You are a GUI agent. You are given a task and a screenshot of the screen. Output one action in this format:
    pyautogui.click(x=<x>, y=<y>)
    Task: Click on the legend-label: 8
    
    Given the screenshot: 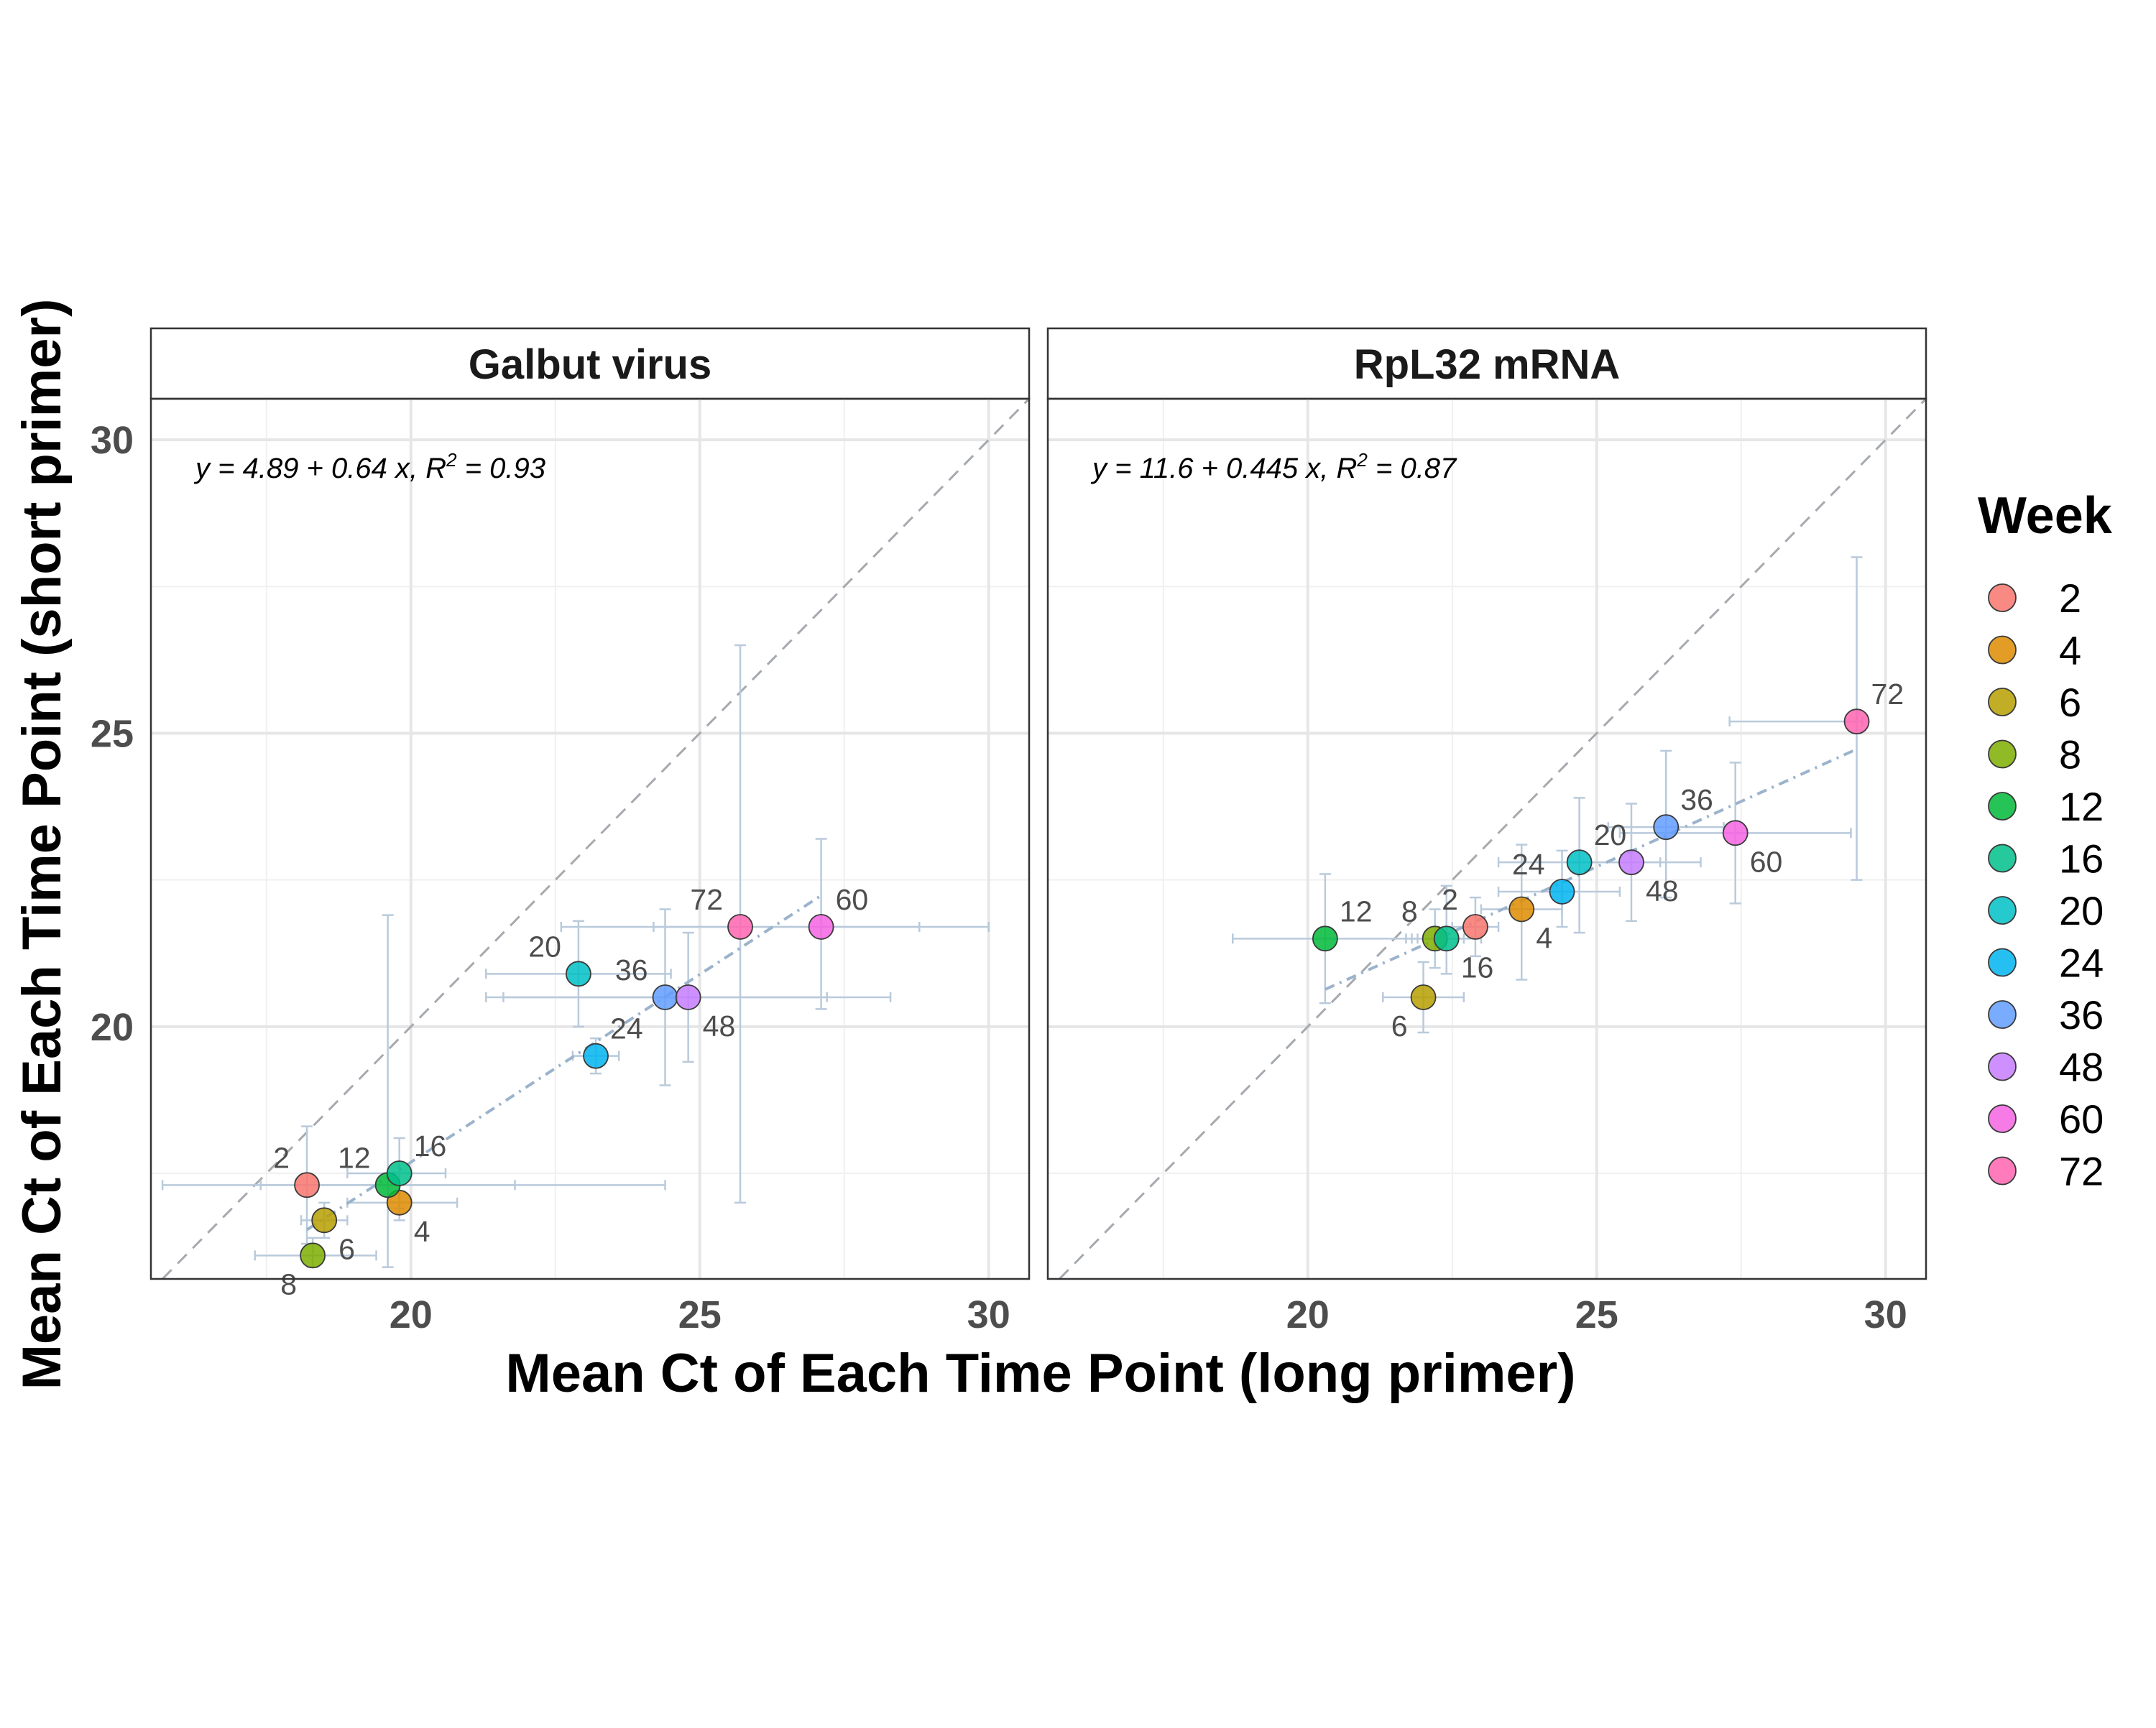 What is the action you would take?
    pyautogui.click(x=2070, y=755)
    